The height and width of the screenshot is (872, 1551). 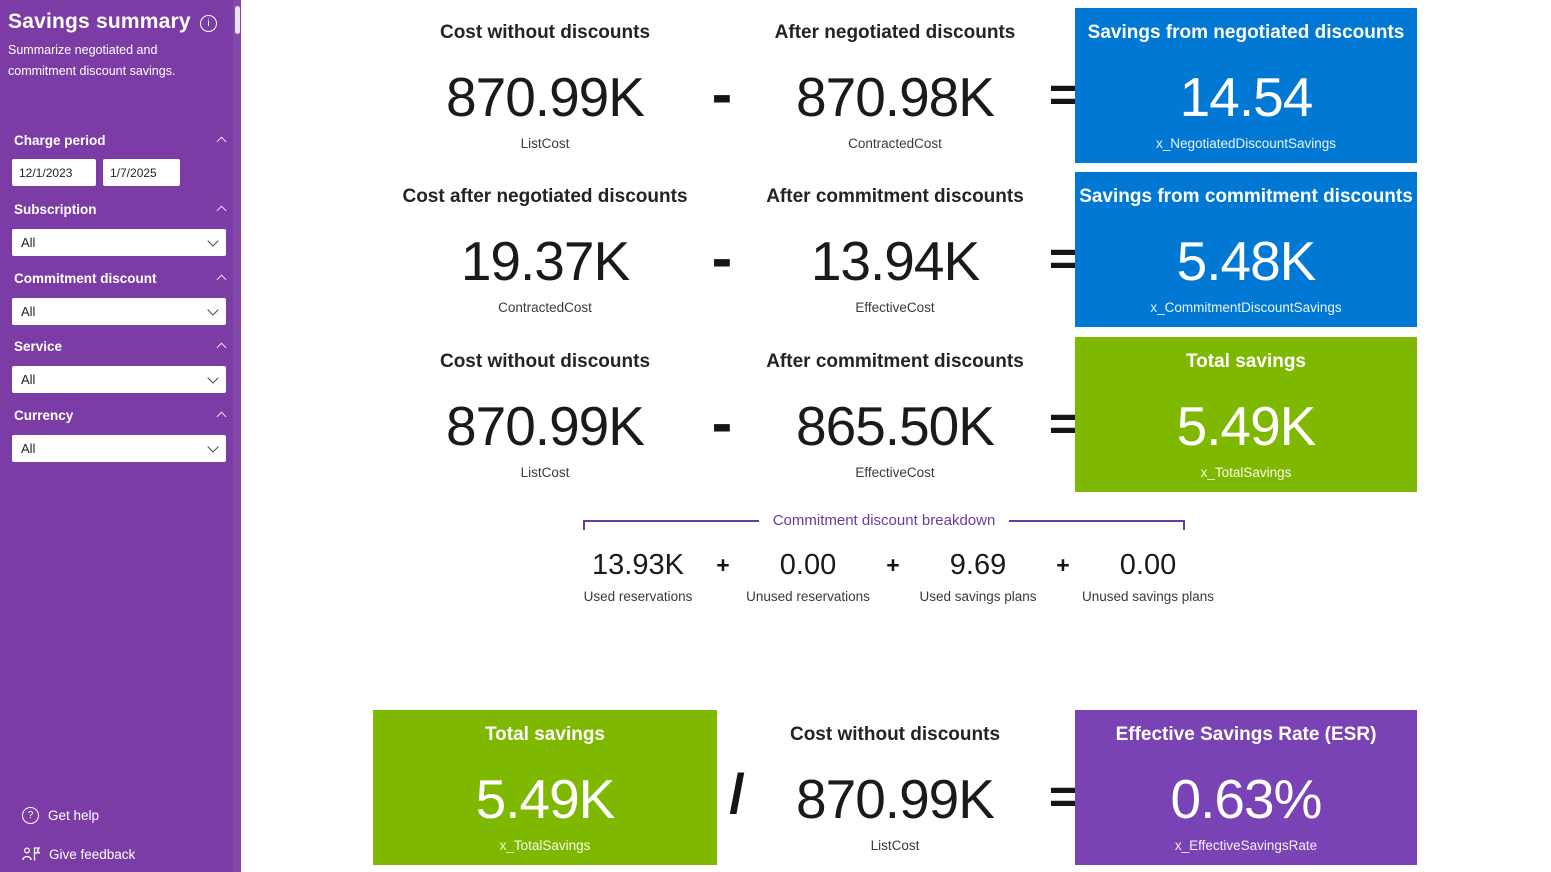 I want to click on kpi-value: 870.98K, so click(x=895, y=97).